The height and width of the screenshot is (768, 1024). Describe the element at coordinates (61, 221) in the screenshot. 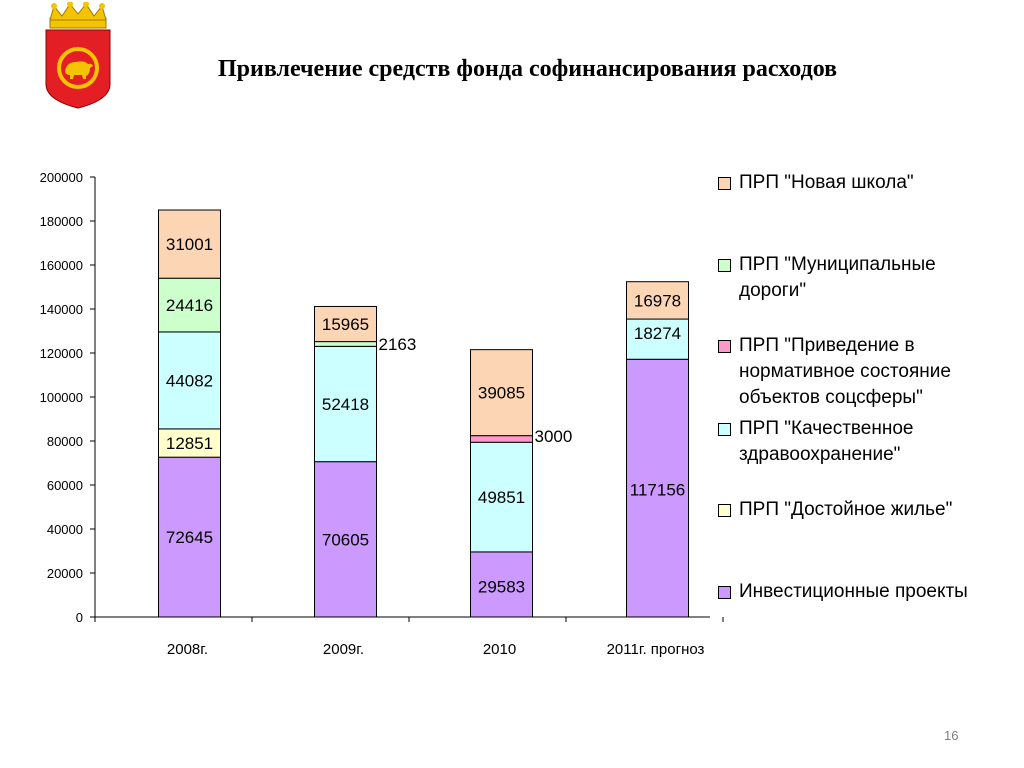

I see `y-tick-label: 180000` at that location.